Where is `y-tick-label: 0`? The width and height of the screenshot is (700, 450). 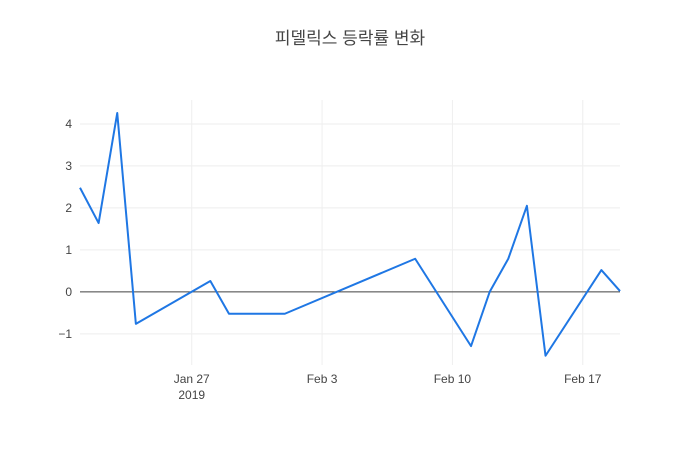 y-tick-label: 0 is located at coordinates (68, 292).